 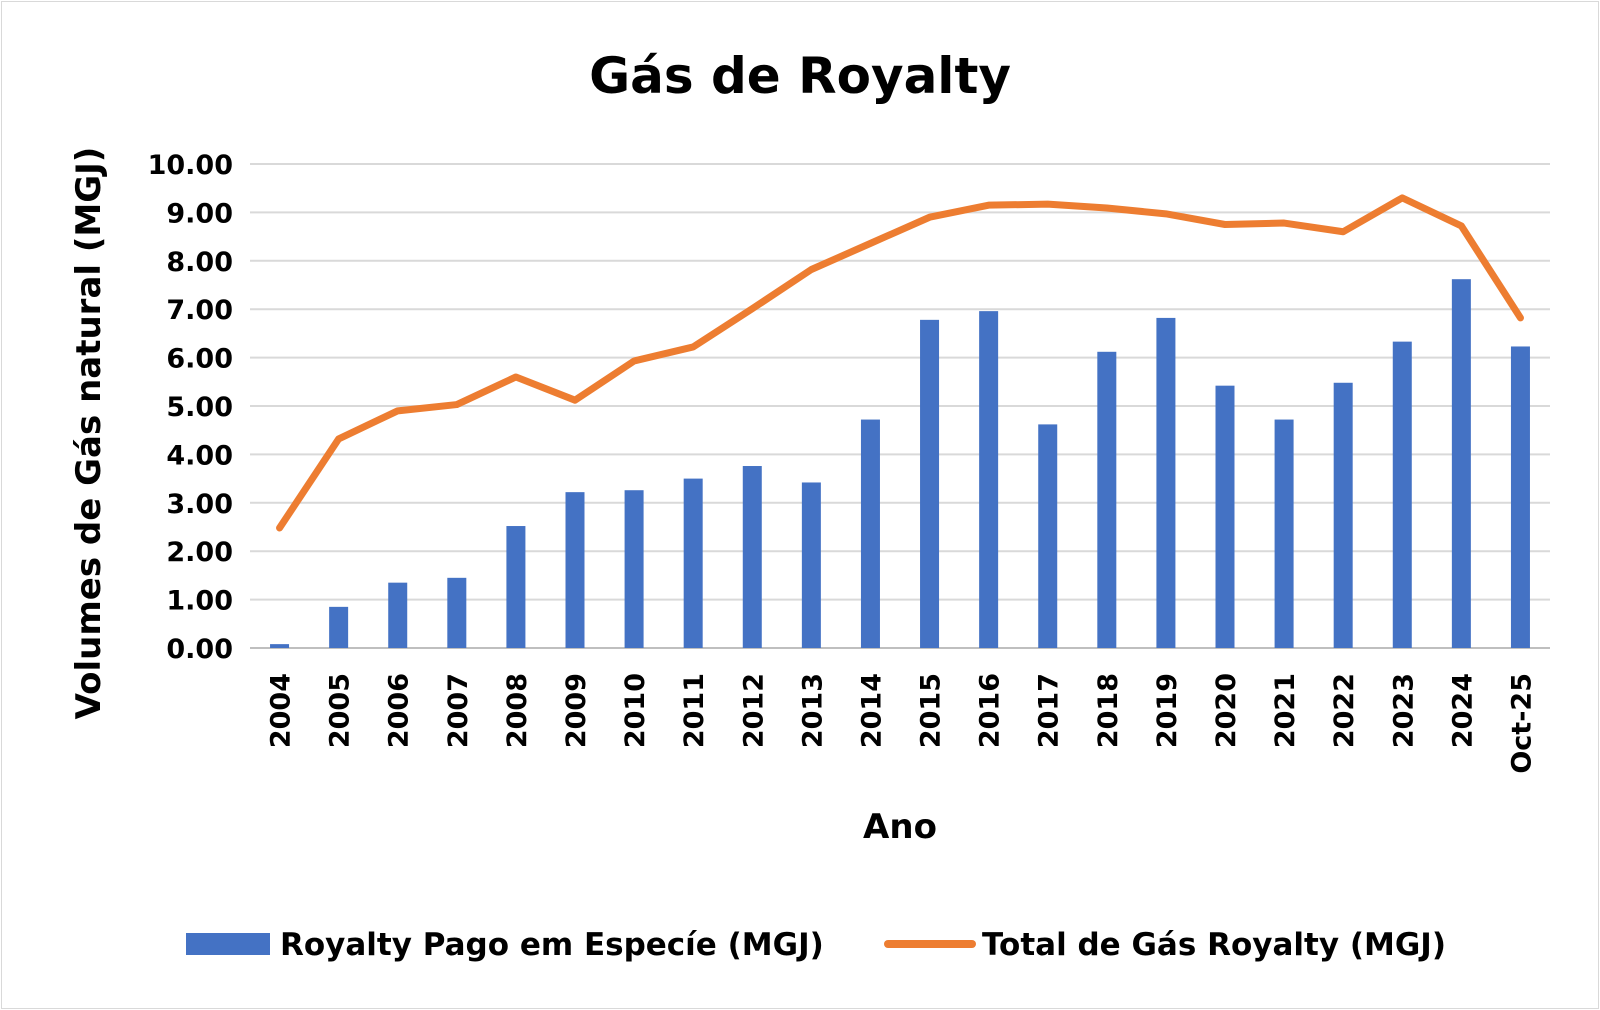 What do you see at coordinates (1462, 710) in the screenshot?
I see `x-tick-label: 2024` at bounding box center [1462, 710].